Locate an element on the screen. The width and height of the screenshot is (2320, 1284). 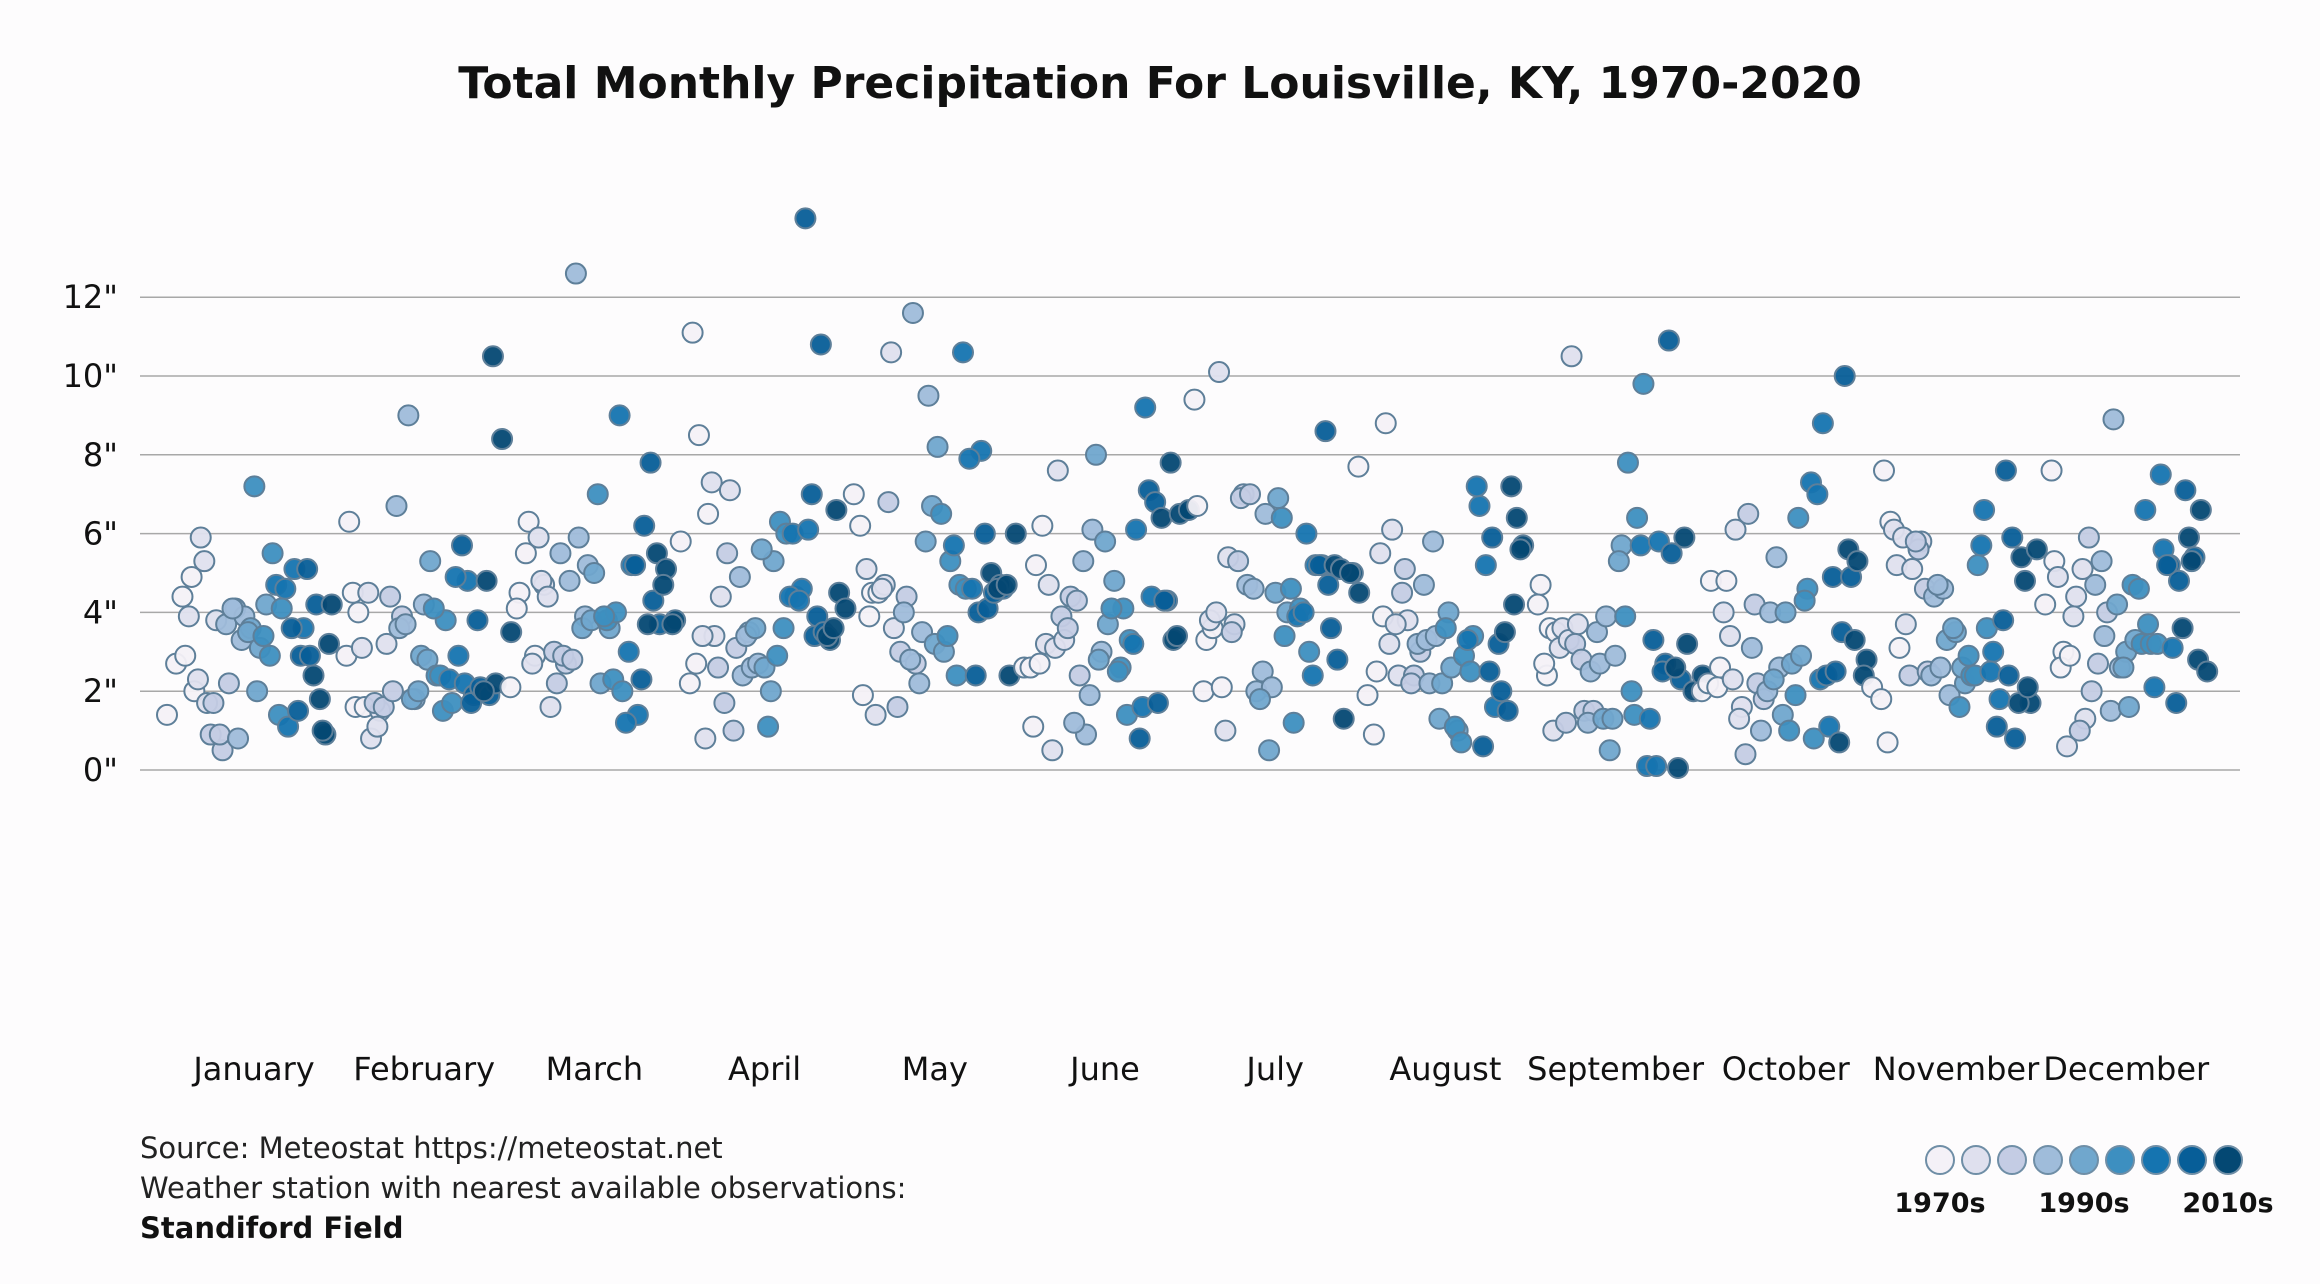
data-point-april-2018 is located at coordinates (836, 509).